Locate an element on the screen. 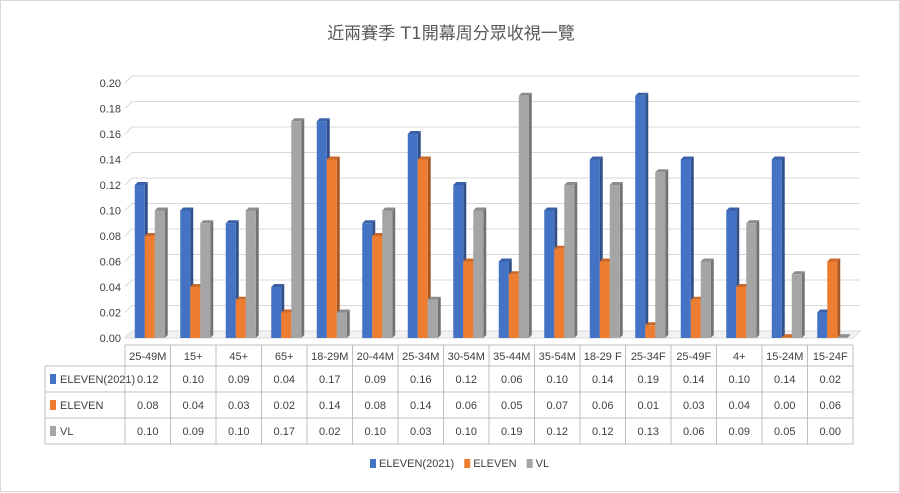  chart-title: 近兩賽季 T1開幕周分眾收視一覽 is located at coordinates (451, 33).